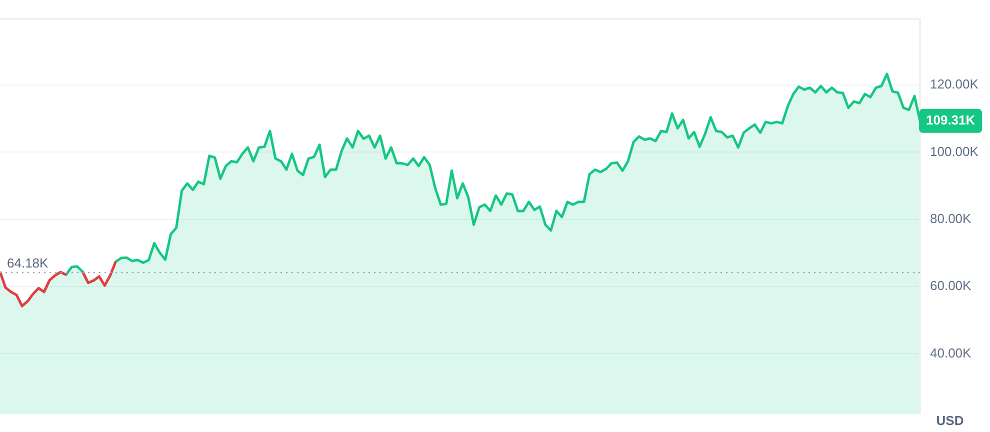 The height and width of the screenshot is (432, 990). Describe the element at coordinates (954, 151) in the screenshot. I see `y-tick-label: 100.00K` at that location.